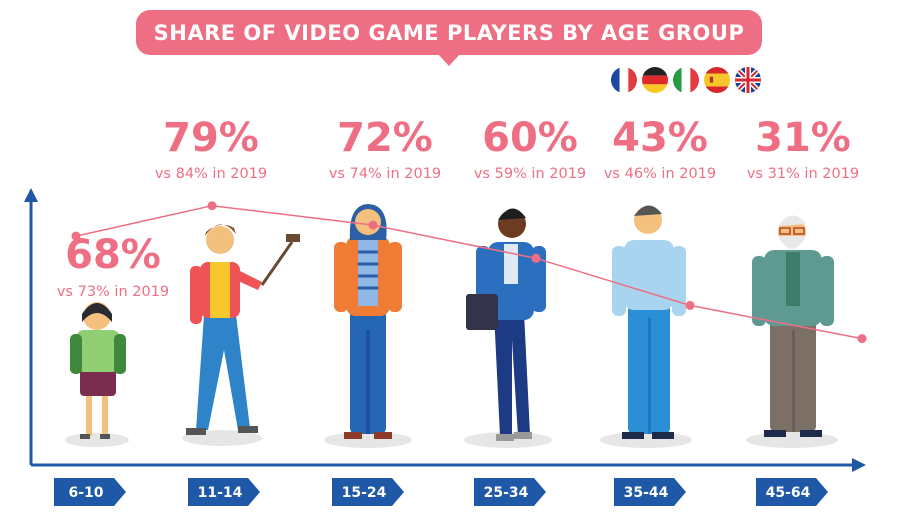 This screenshot has width=902, height=522. I want to click on category-label: 15-24, so click(364, 493).